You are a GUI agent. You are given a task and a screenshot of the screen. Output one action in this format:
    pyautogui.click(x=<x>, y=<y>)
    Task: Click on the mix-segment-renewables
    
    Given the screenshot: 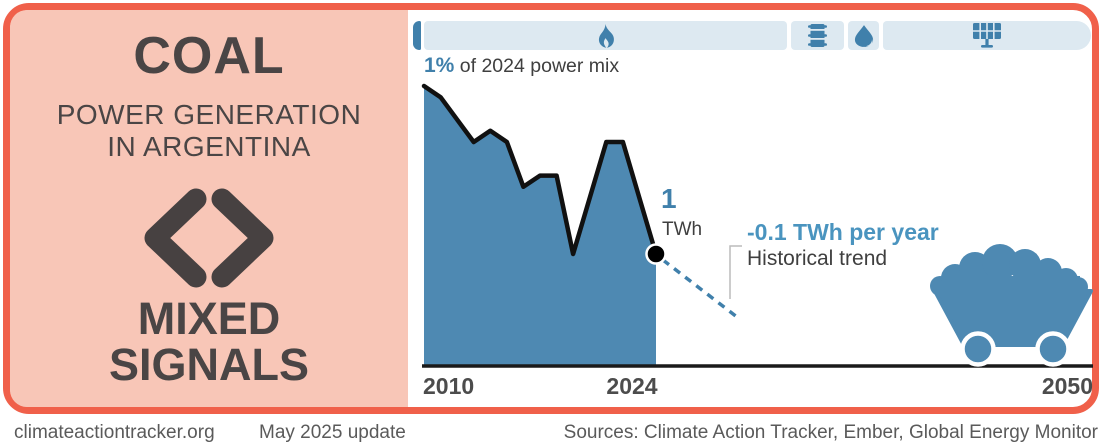 What is the action you would take?
    pyautogui.click(x=987, y=35)
    